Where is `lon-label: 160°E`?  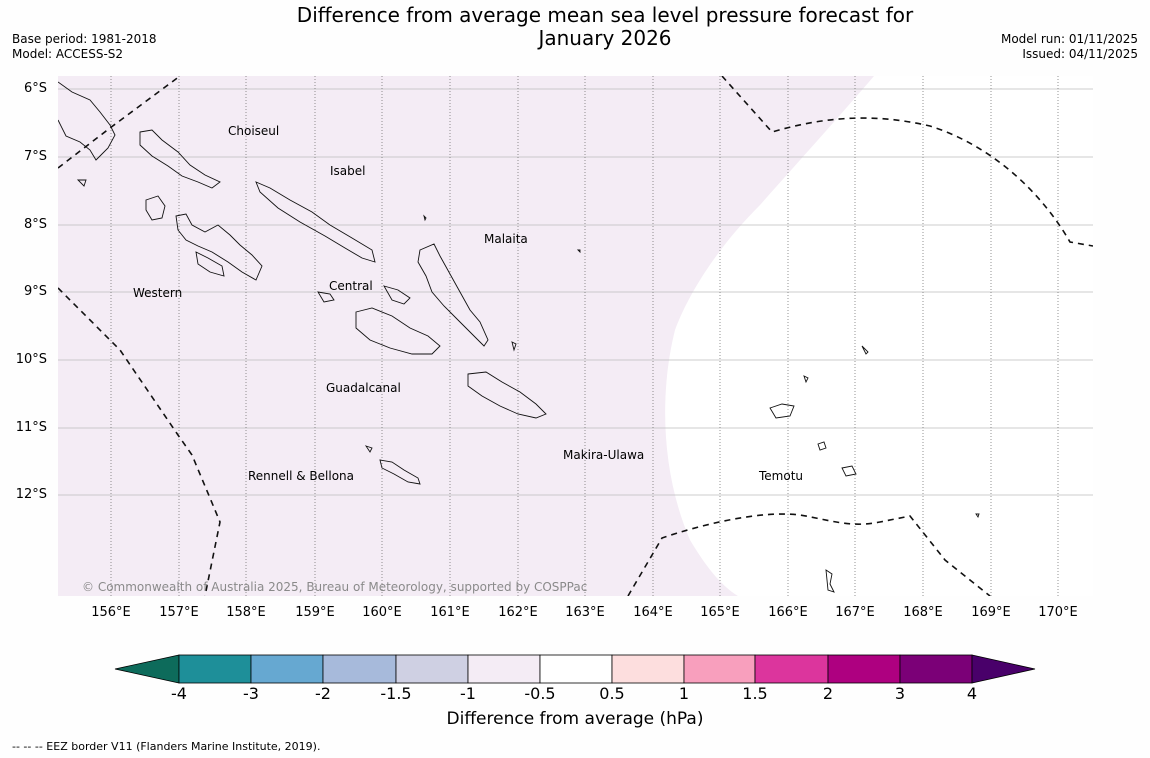 lon-label: 160°E is located at coordinates (382, 612).